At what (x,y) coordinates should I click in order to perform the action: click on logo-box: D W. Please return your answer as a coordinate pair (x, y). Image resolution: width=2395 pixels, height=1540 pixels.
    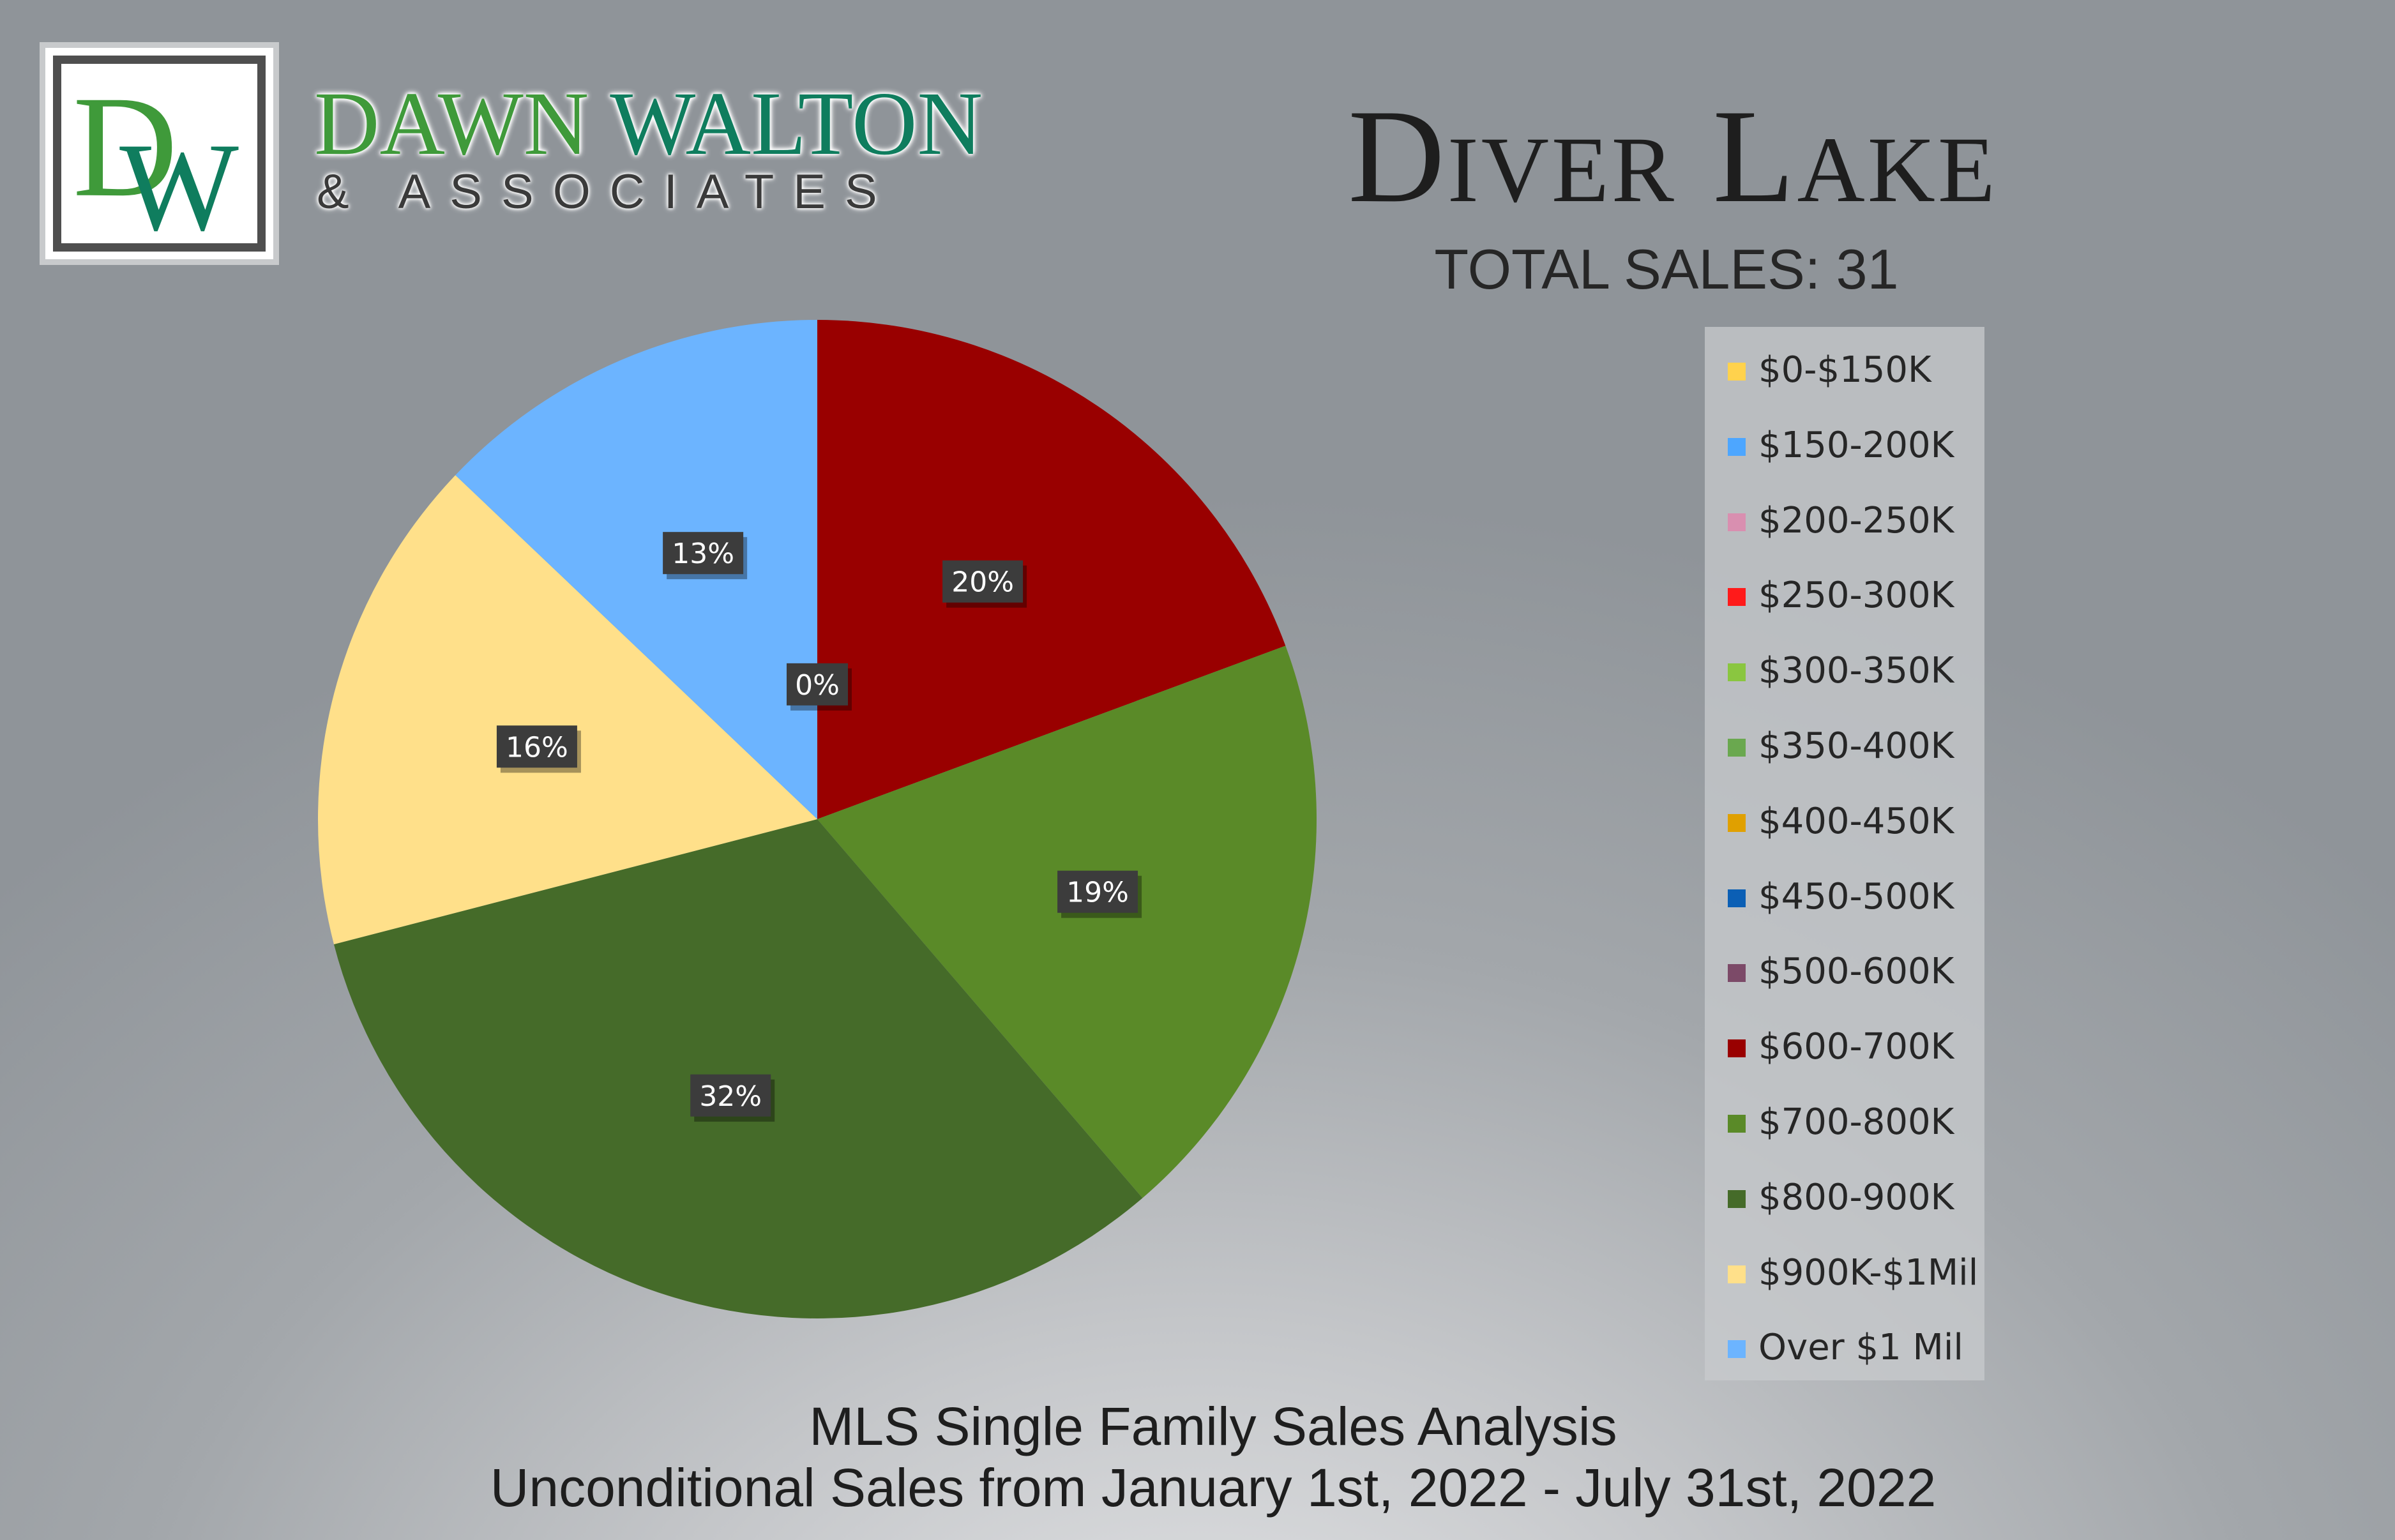
    Looking at the image, I should click on (159, 153).